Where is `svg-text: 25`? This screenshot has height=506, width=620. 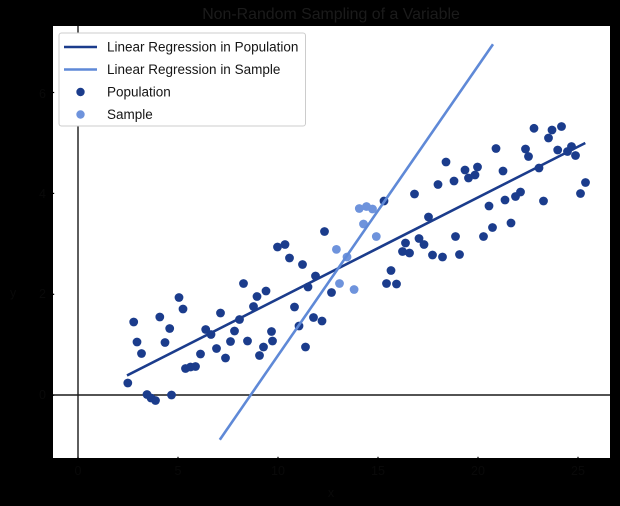
svg-text: 25 is located at coordinates (578, 471).